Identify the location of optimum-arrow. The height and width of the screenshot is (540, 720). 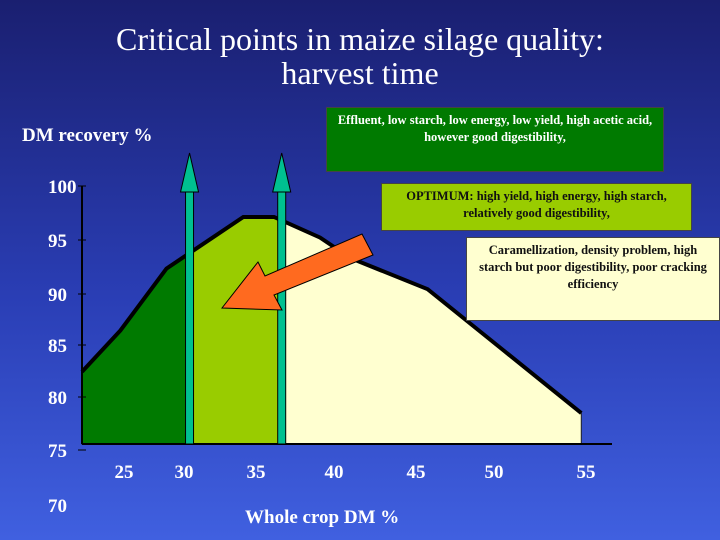
(297, 272).